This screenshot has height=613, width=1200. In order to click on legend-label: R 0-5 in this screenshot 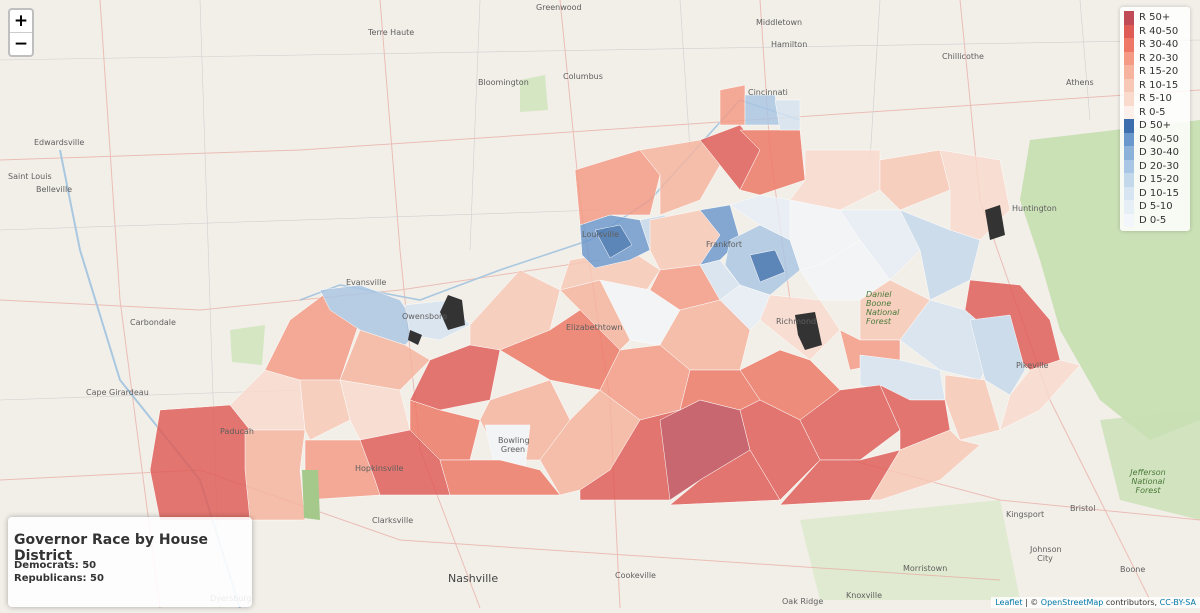, I will do `click(1152, 112)`.